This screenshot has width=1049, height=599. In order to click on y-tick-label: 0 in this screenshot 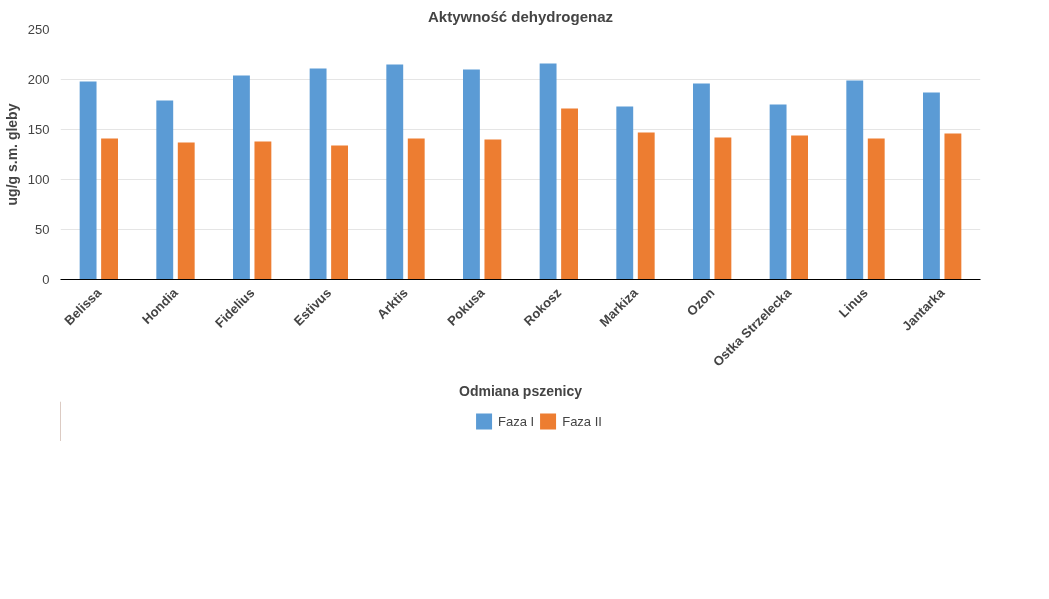, I will do `click(46, 279)`.